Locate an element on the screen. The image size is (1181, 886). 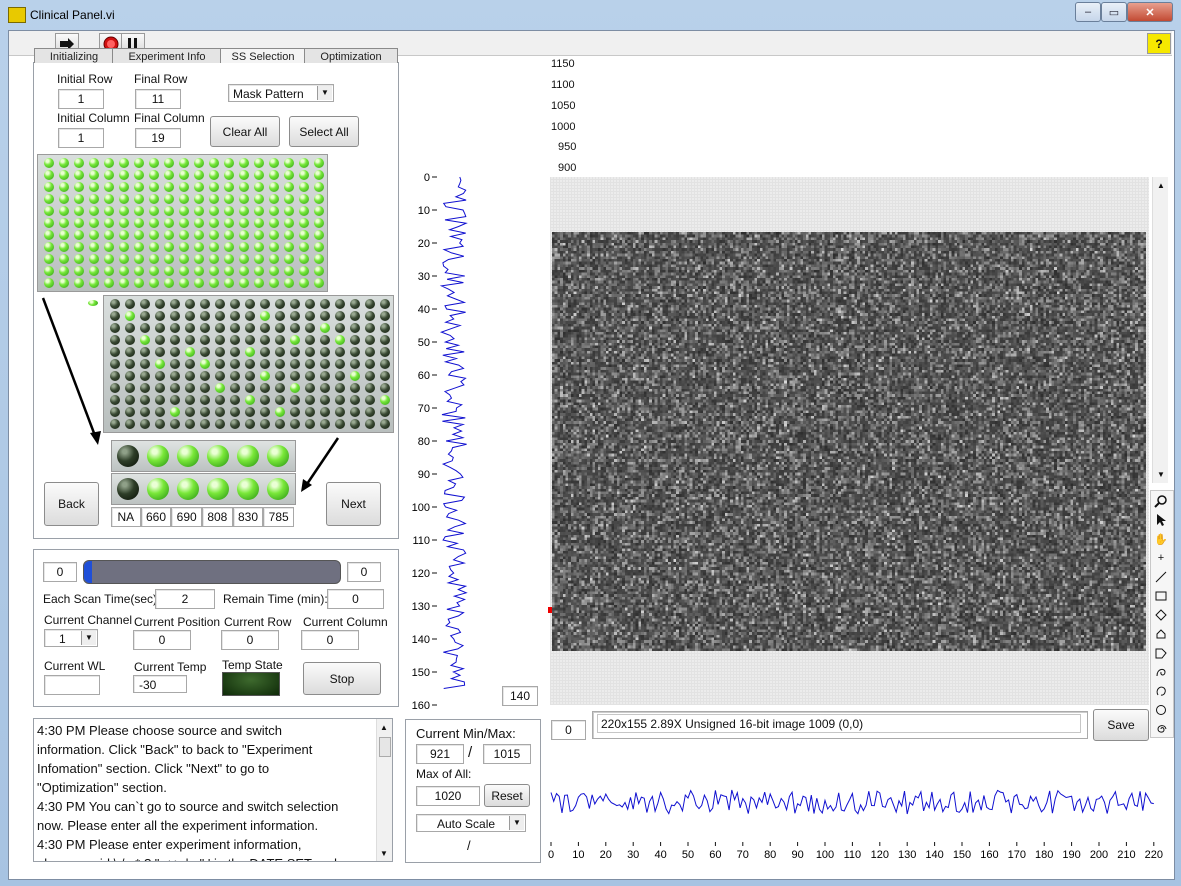
pan-icon: ✋ is located at coordinates (1161, 539).